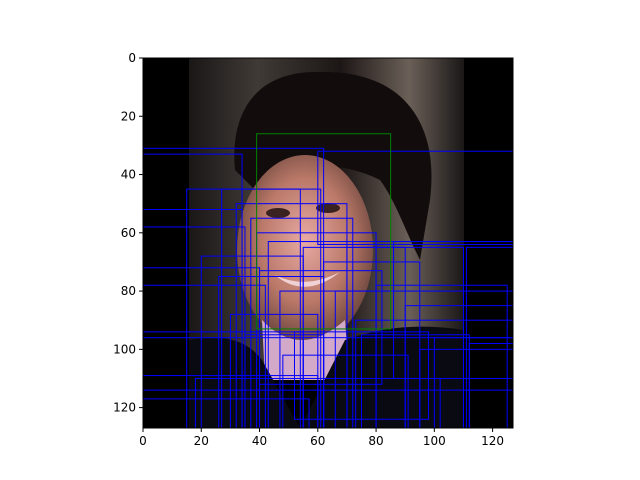 The height and width of the screenshot is (480, 640). Describe the element at coordinates (132, 58) in the screenshot. I see `y-tick-label: 0` at that location.